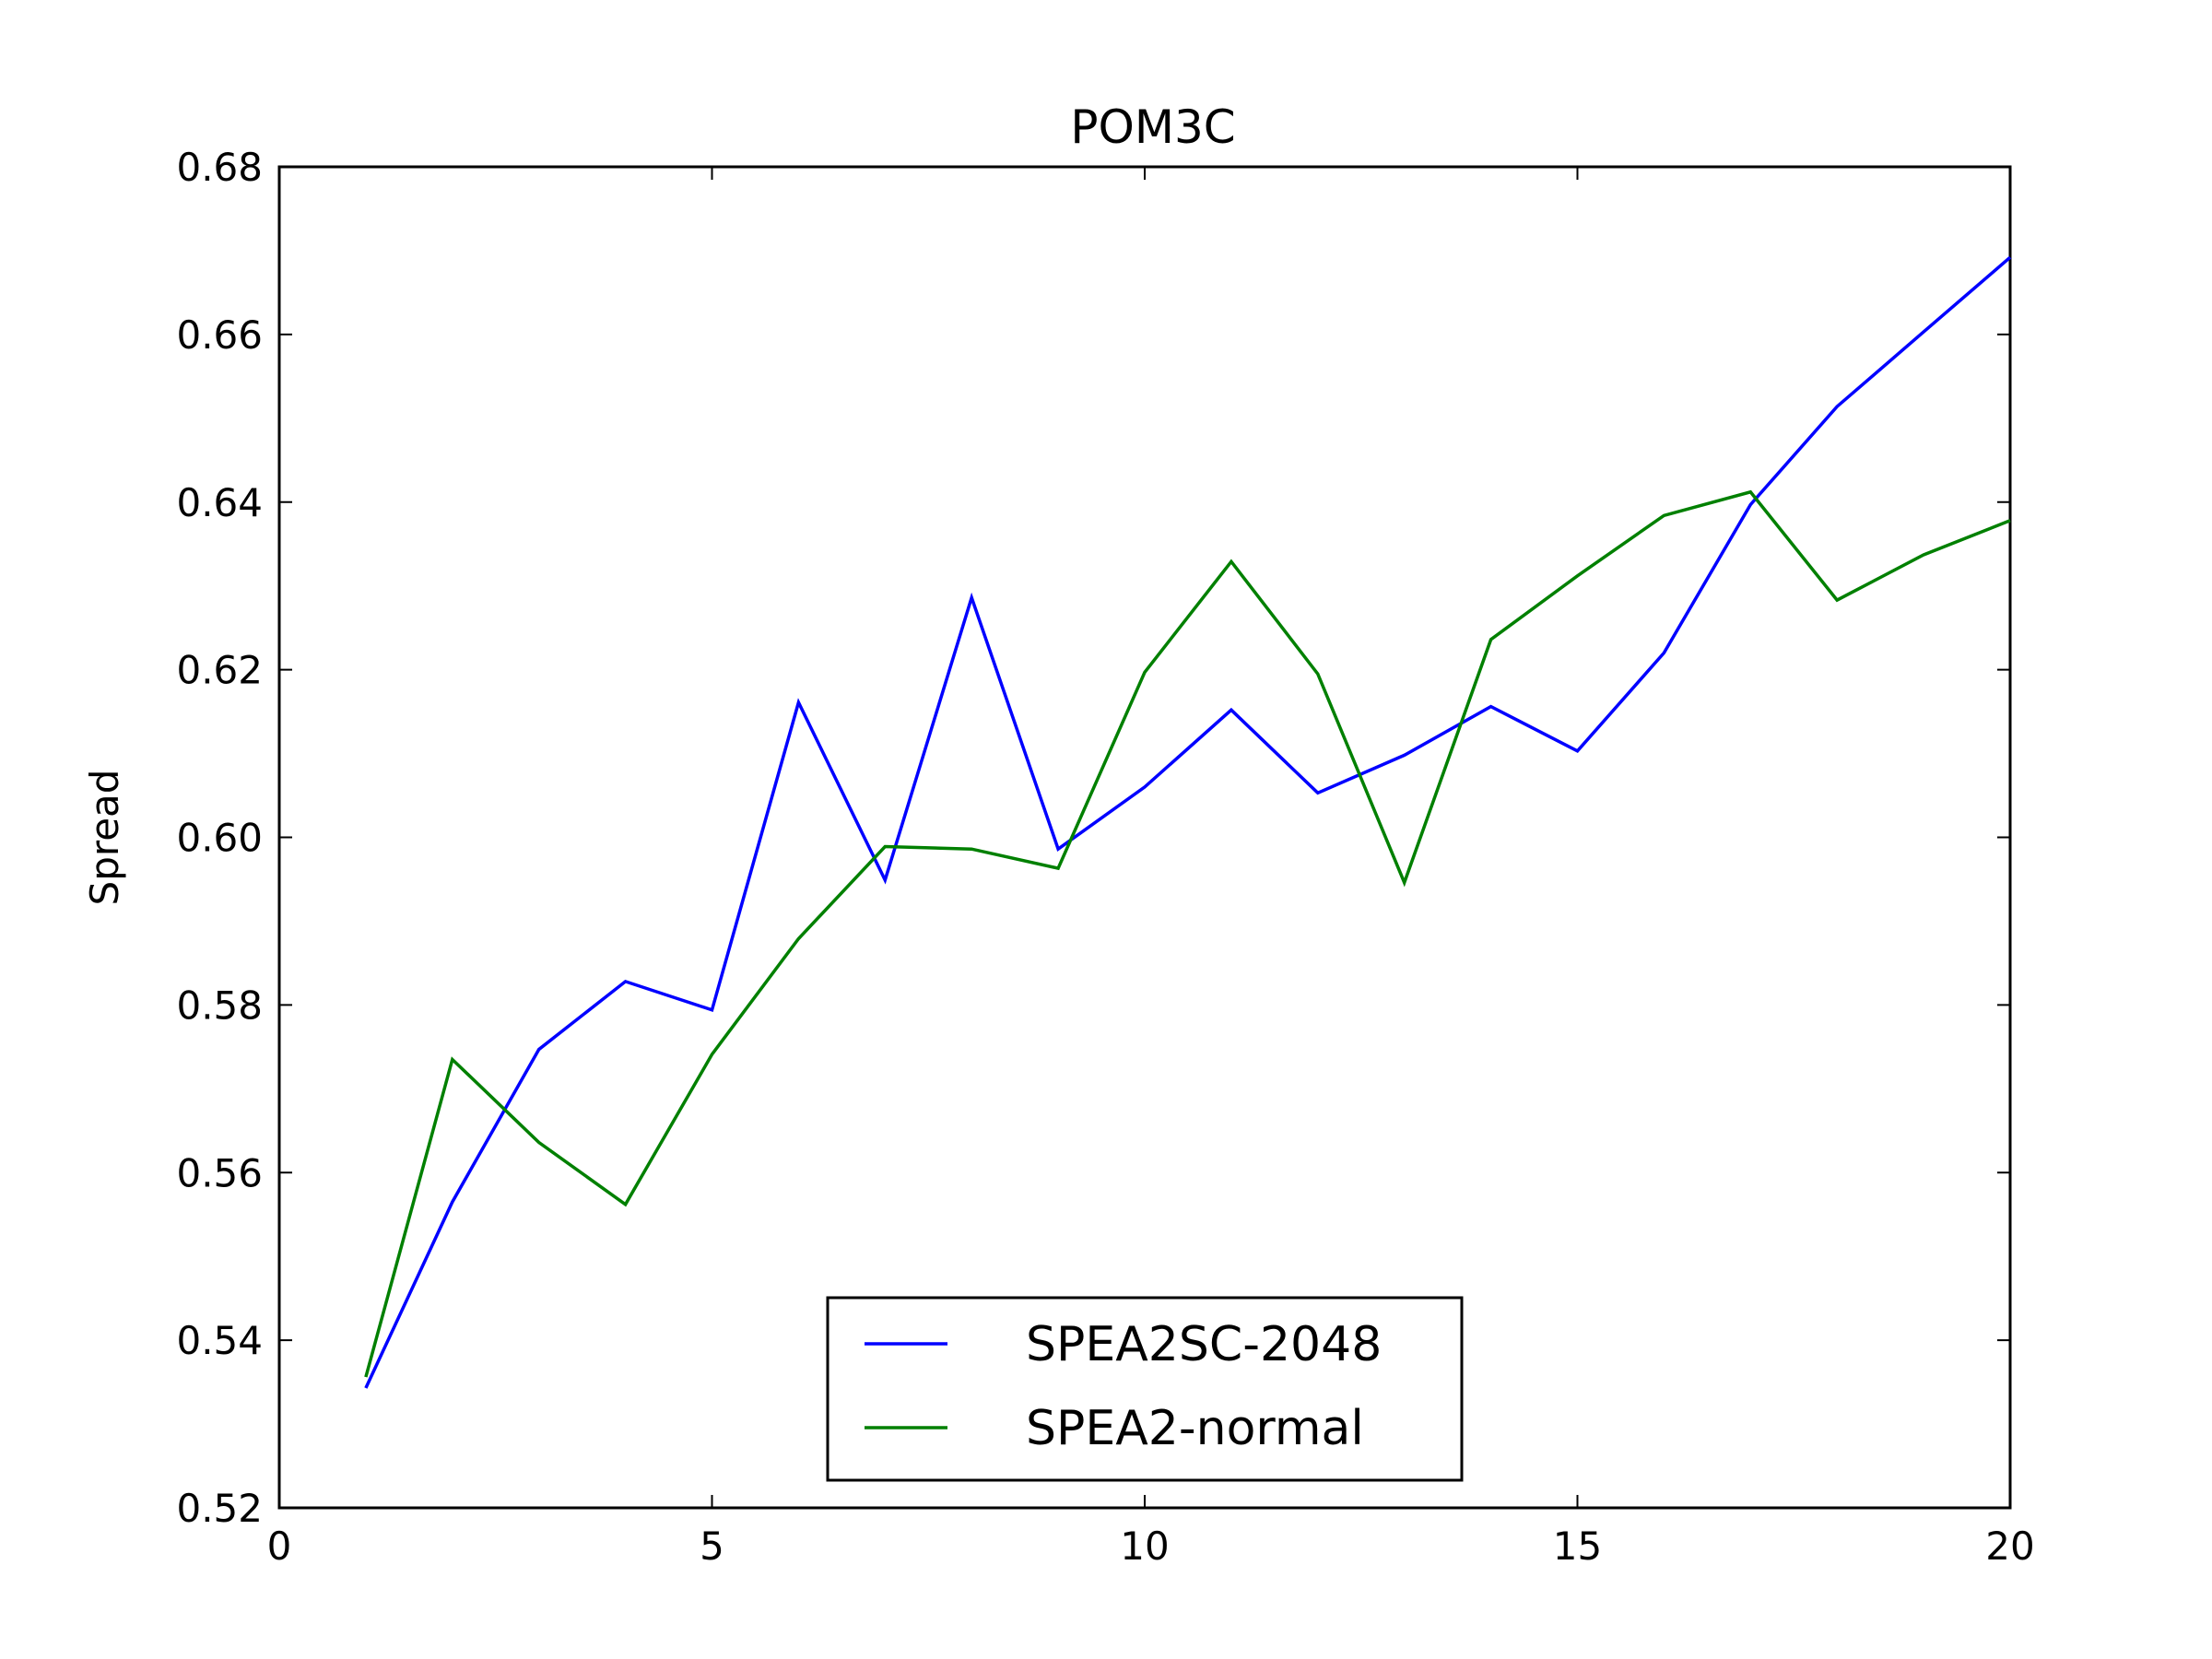 The height and width of the screenshot is (1659, 2212). Describe the element at coordinates (1577, 1546) in the screenshot. I see `x-tick-label: 15` at that location.